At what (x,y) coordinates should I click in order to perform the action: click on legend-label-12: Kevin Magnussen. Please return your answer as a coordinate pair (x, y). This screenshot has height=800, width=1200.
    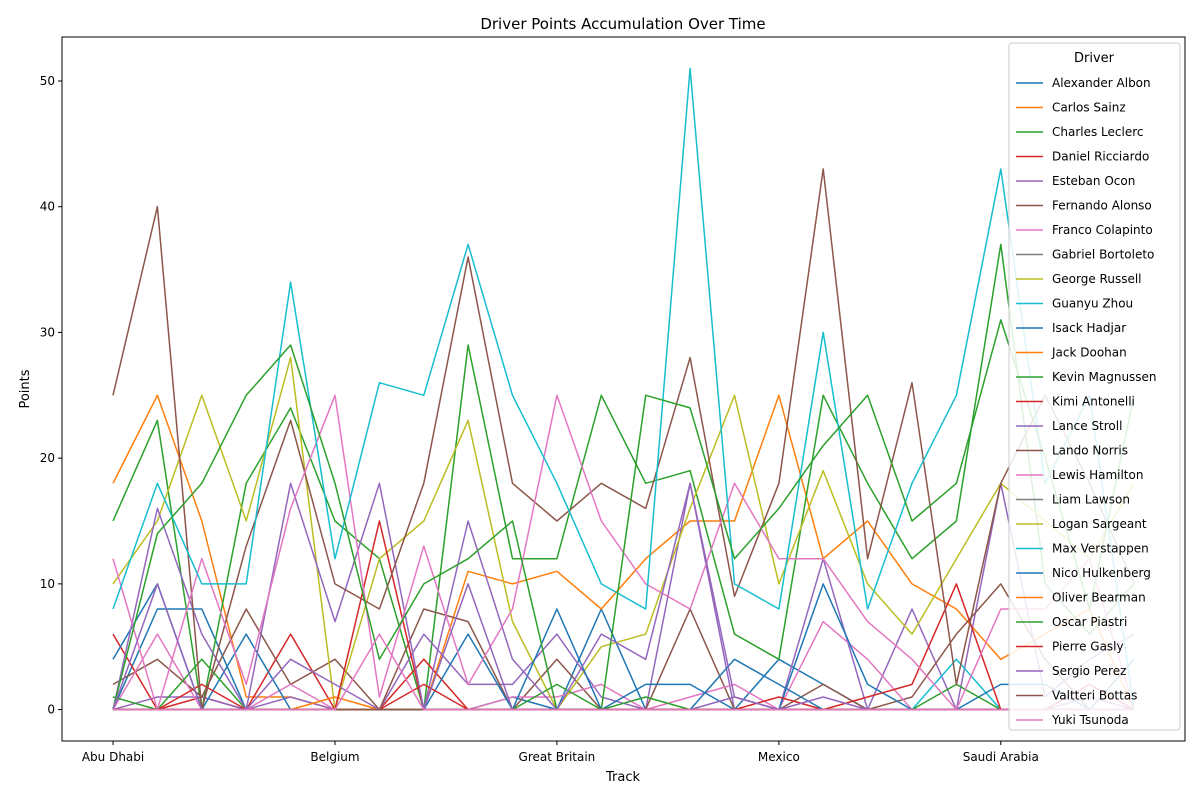
    Looking at the image, I should click on (1104, 377).